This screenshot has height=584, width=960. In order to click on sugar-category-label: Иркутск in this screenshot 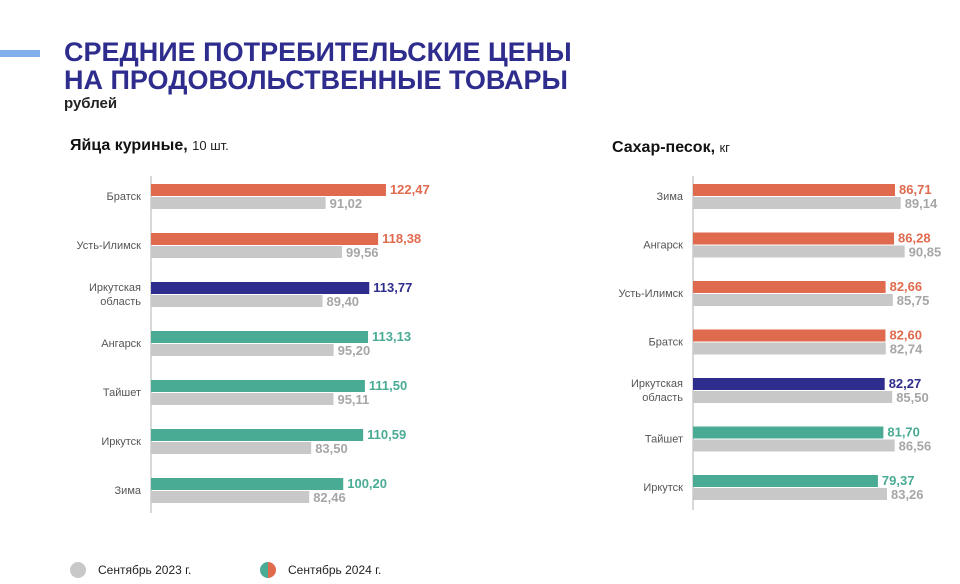, I will do `click(663, 488)`.